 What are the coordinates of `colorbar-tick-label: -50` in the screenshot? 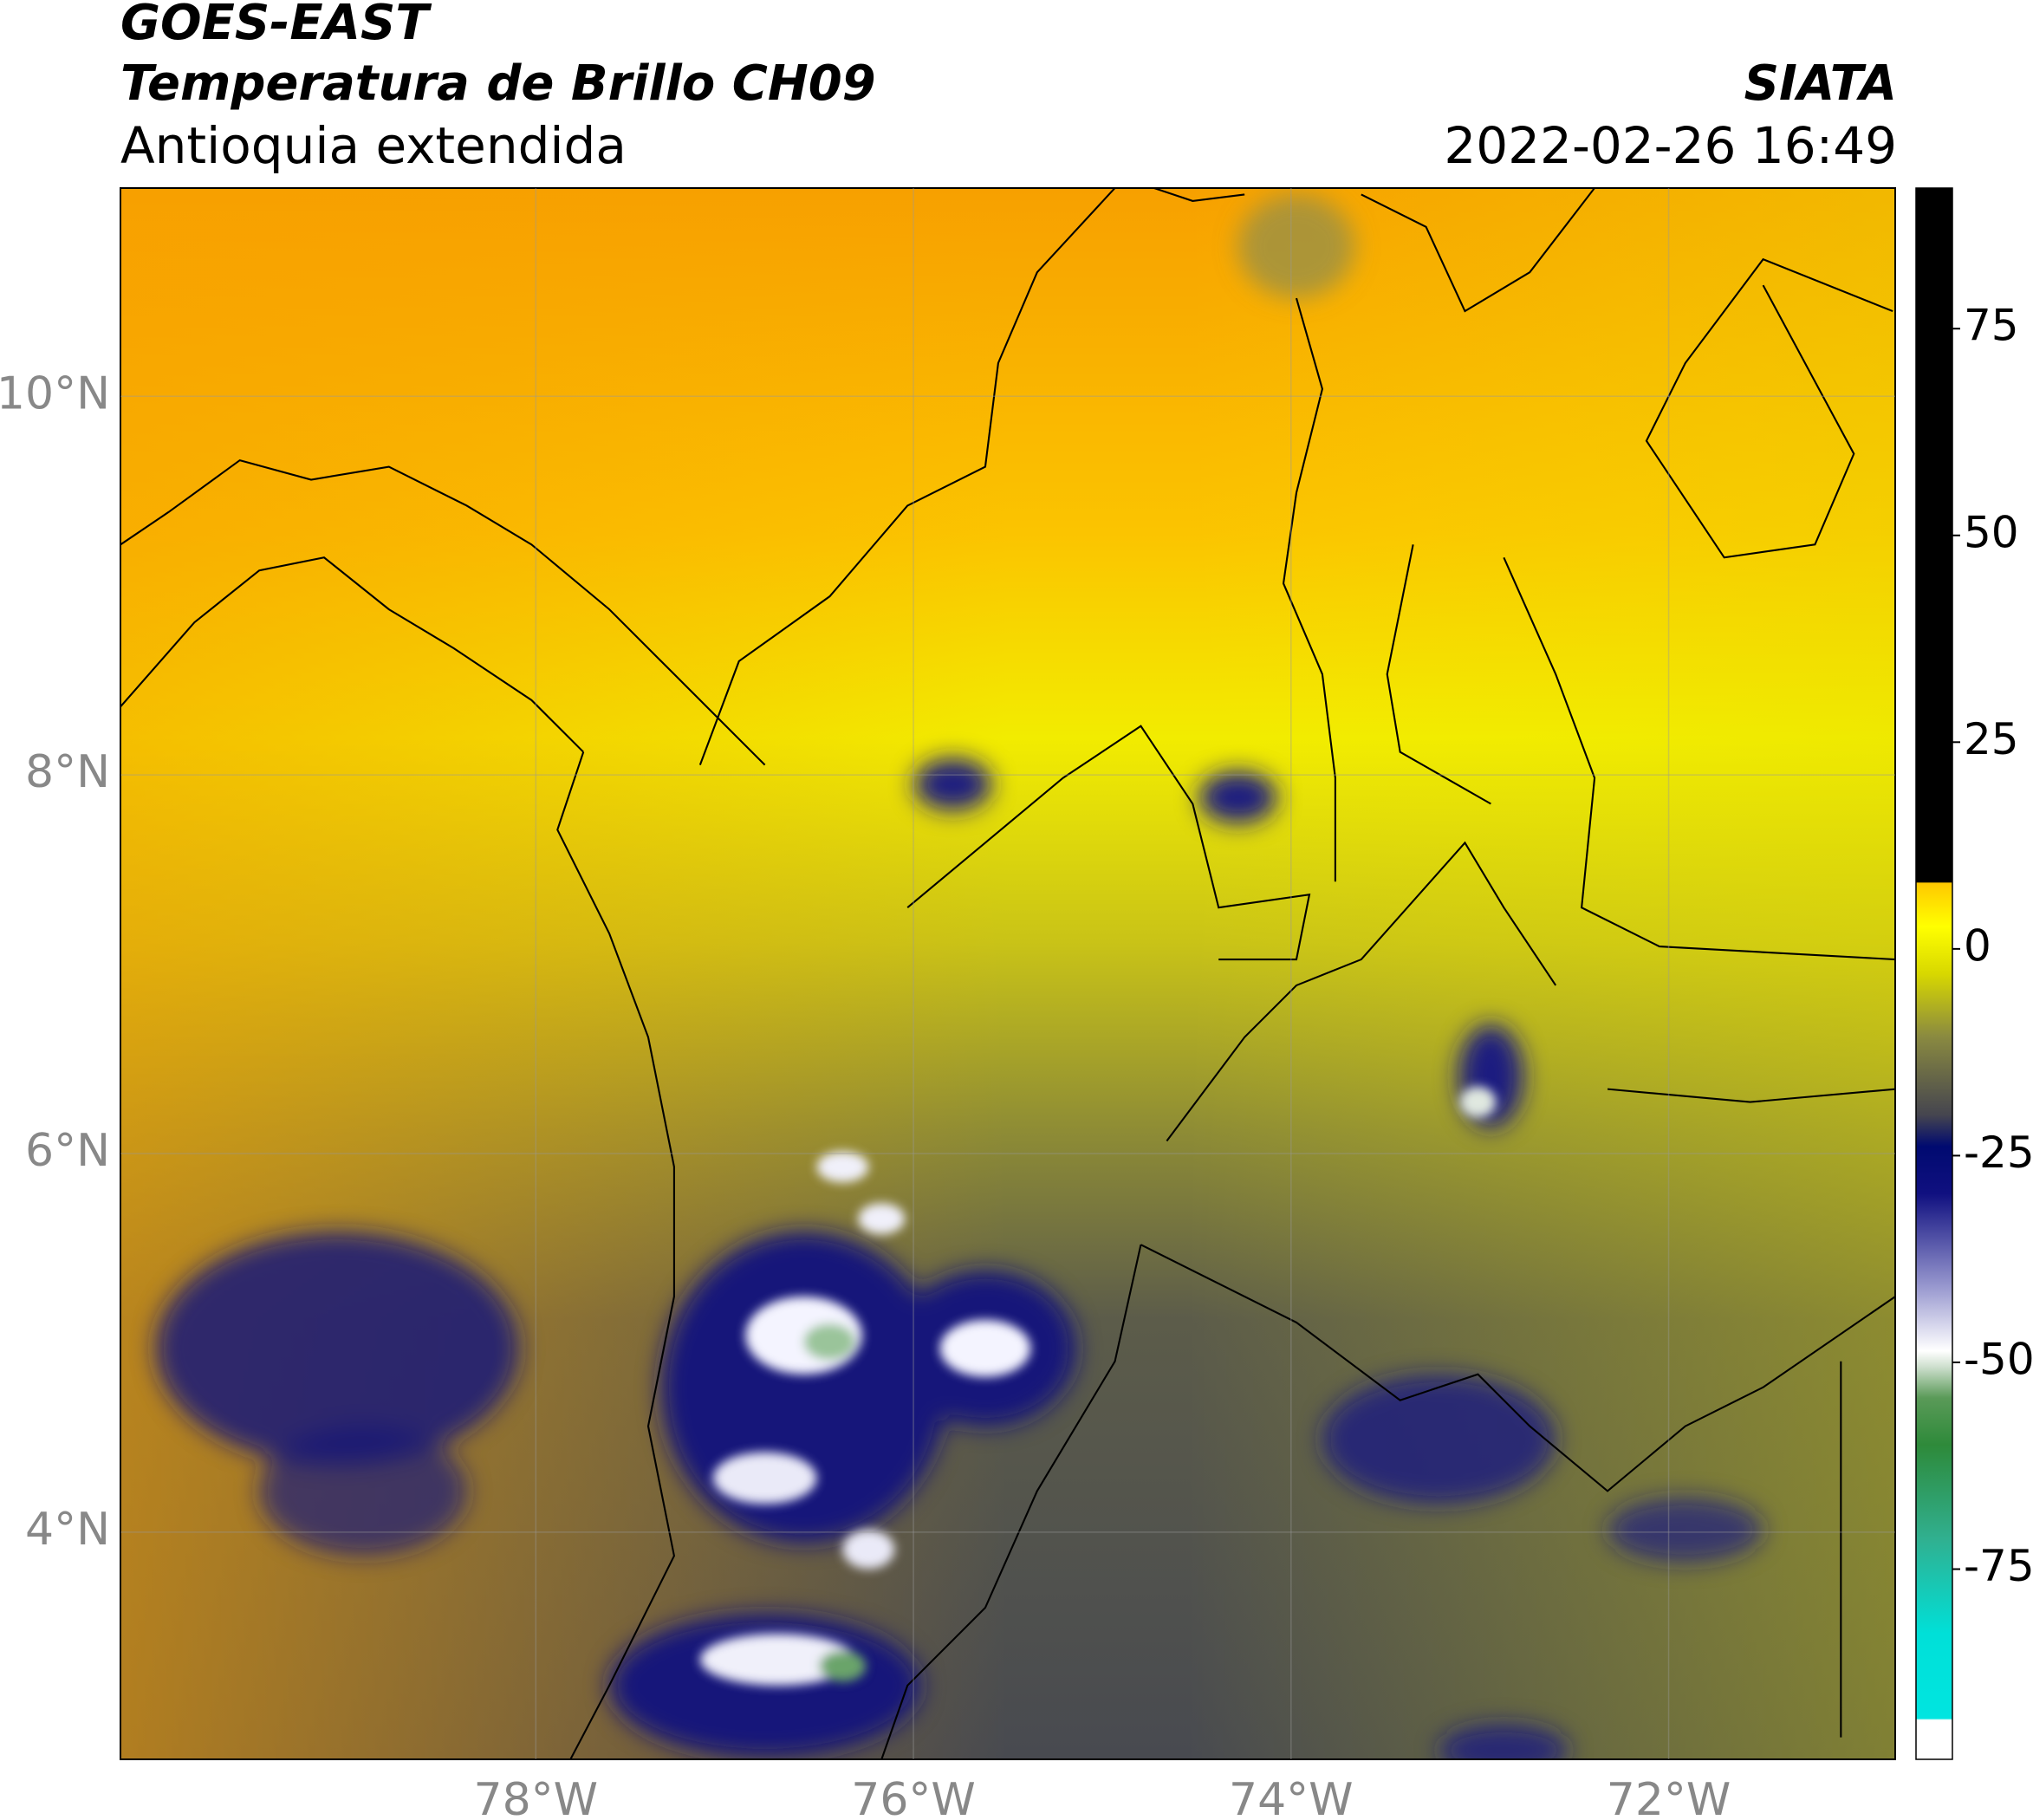 It's located at (1998, 1359).